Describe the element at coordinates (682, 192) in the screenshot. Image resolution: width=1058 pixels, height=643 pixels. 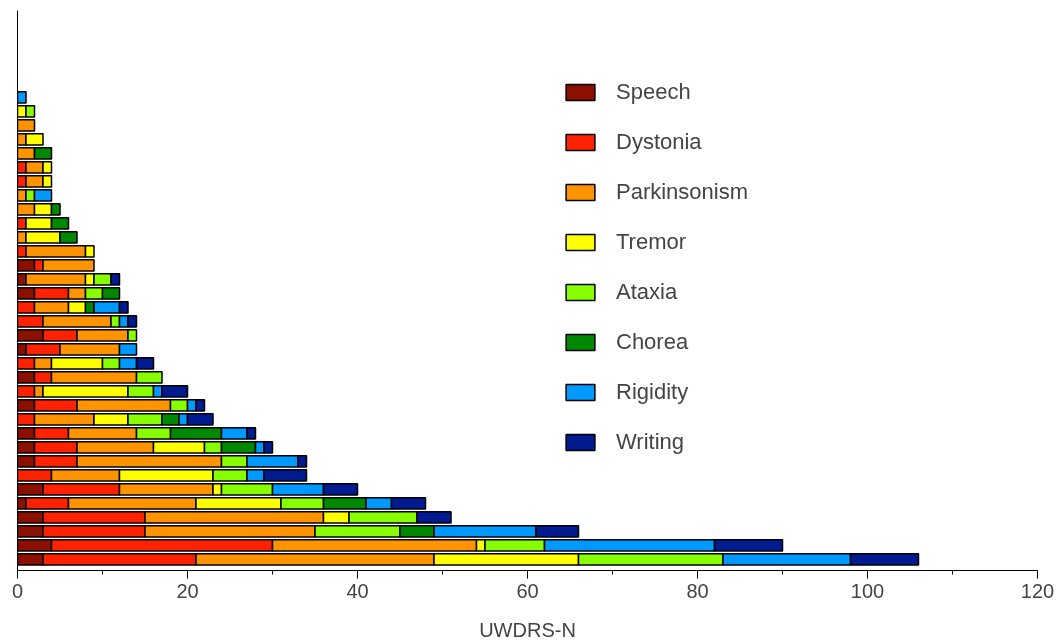
I see `legend-label: Parkinsonism` at that location.